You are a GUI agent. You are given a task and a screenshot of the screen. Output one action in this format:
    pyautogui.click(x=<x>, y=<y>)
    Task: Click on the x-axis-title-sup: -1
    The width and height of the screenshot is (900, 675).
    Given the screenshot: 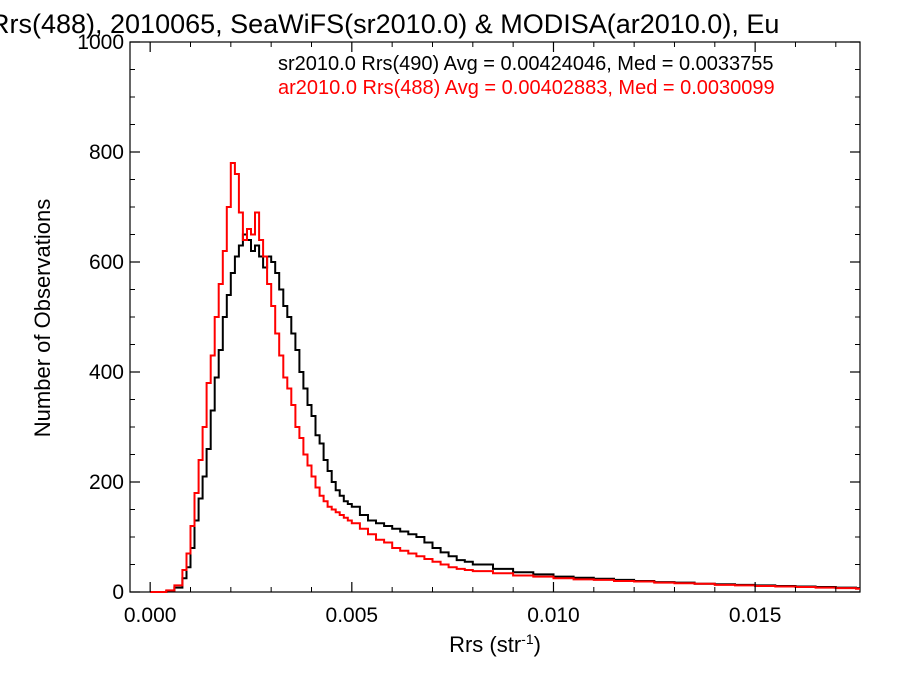 What is the action you would take?
    pyautogui.click(x=527, y=639)
    